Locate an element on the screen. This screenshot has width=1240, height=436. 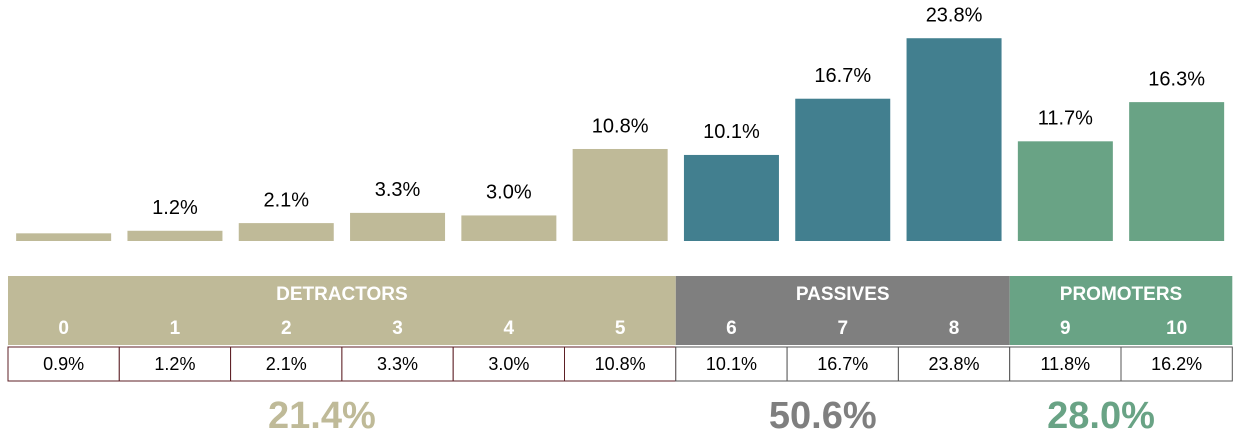
table-value: 16.2% is located at coordinates (1176, 364).